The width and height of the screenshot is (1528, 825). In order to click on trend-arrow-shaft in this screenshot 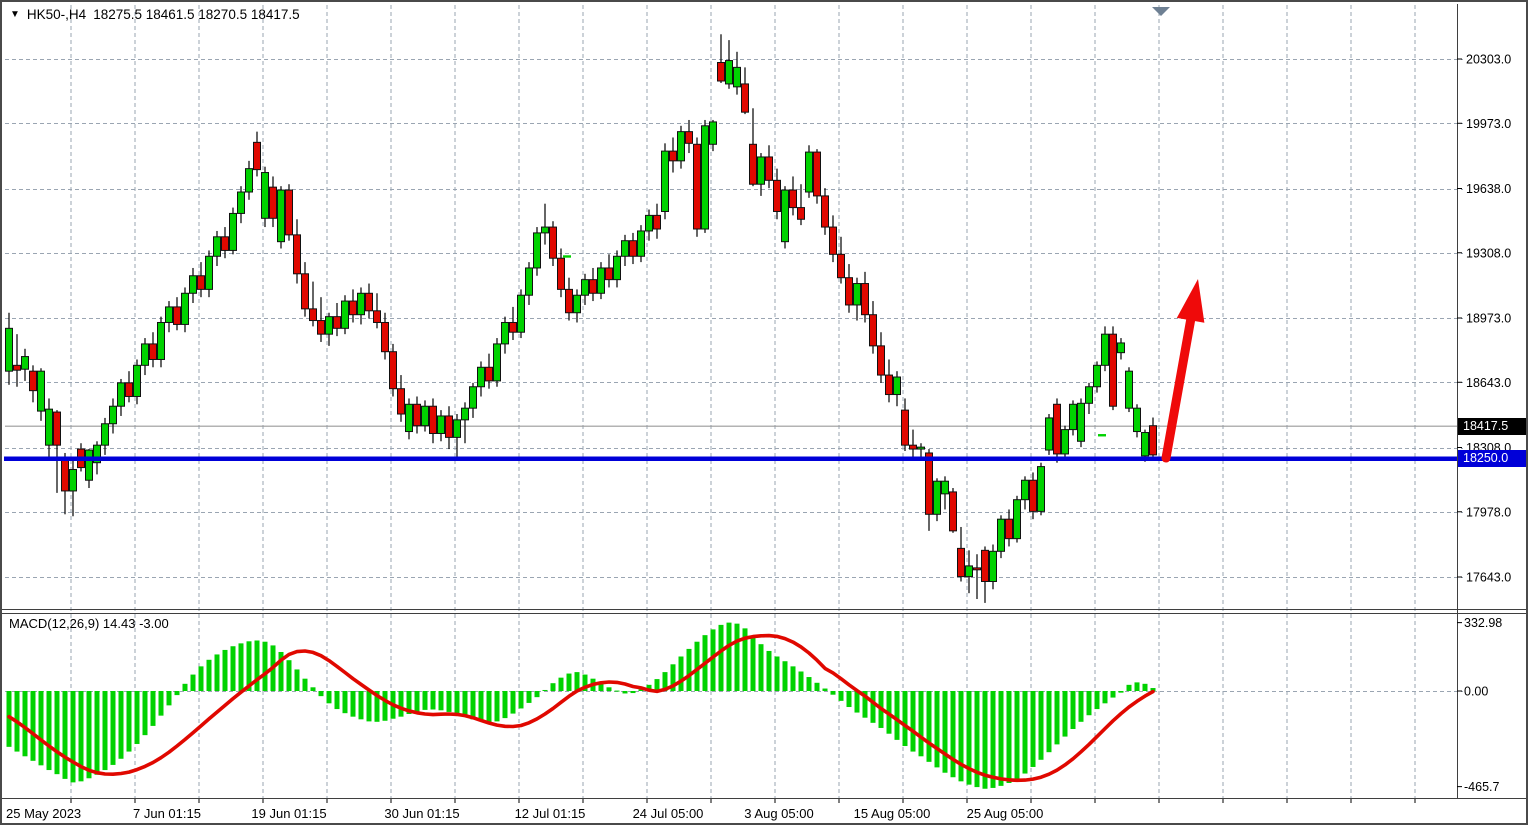, I will do `click(1179, 386)`.